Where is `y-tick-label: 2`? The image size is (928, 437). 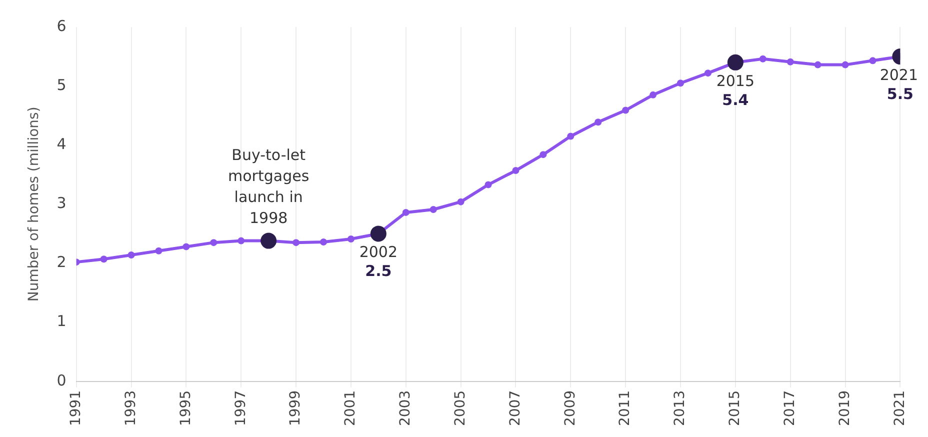
y-tick-label: 2 is located at coordinates (61, 262).